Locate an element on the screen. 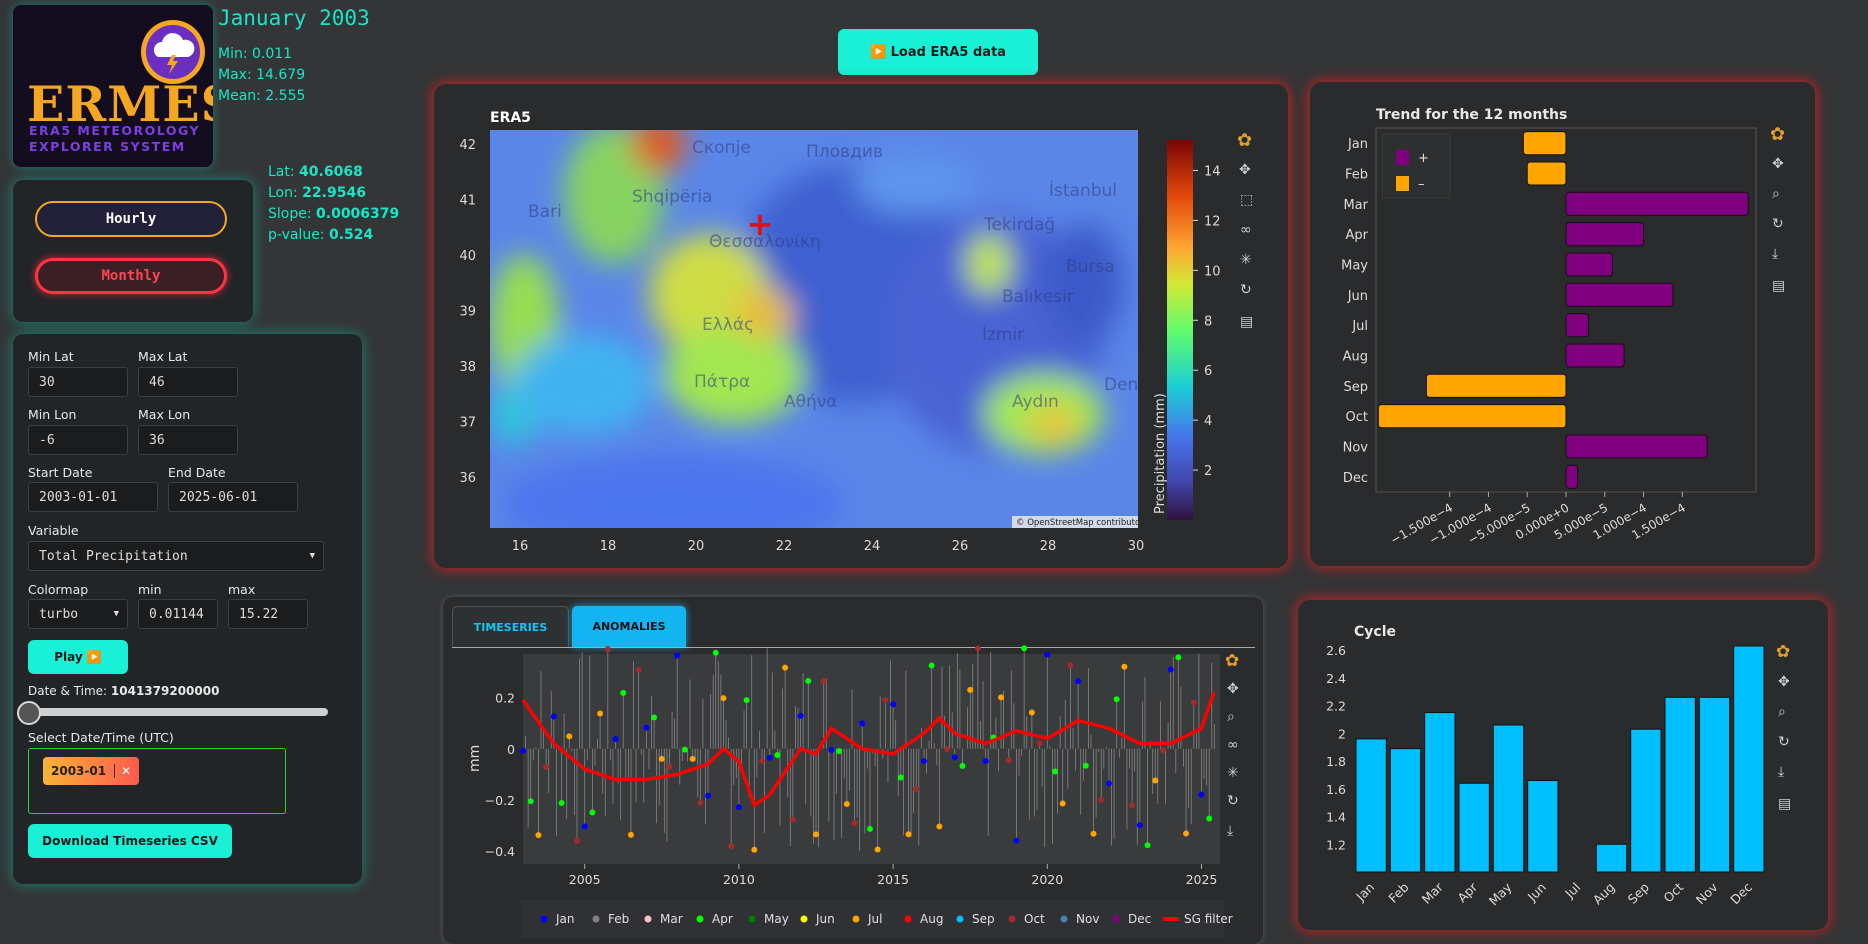 Image resolution: width=1868 pixels, height=944 pixels. play-button: Play ▶️ is located at coordinates (78, 657).